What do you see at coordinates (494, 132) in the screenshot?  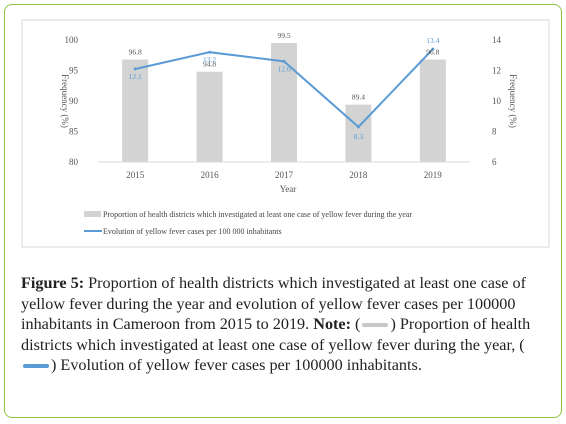 I see `y-tick-right: 8` at bounding box center [494, 132].